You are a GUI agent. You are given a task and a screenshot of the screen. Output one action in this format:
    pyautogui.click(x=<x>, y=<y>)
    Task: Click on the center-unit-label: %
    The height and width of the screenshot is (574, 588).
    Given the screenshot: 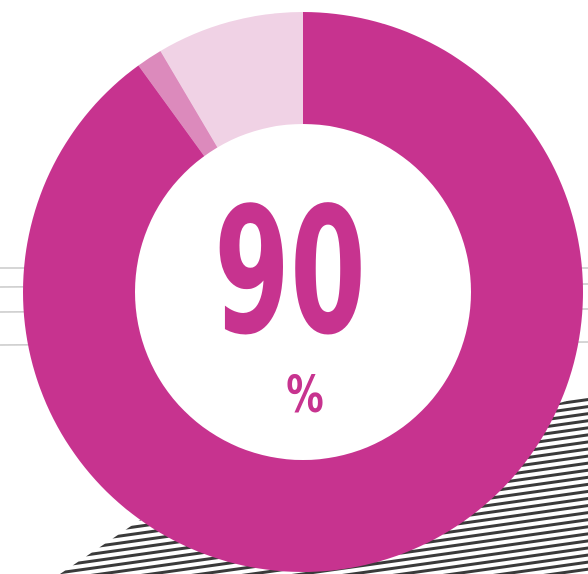 What is the action you would take?
    pyautogui.click(x=304, y=396)
    